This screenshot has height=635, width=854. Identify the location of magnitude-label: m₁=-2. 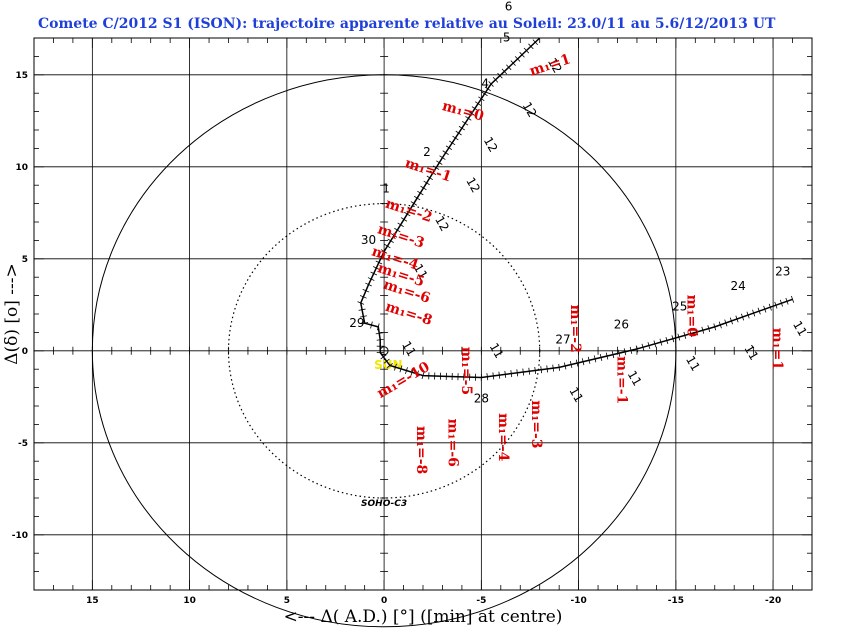
(408, 211).